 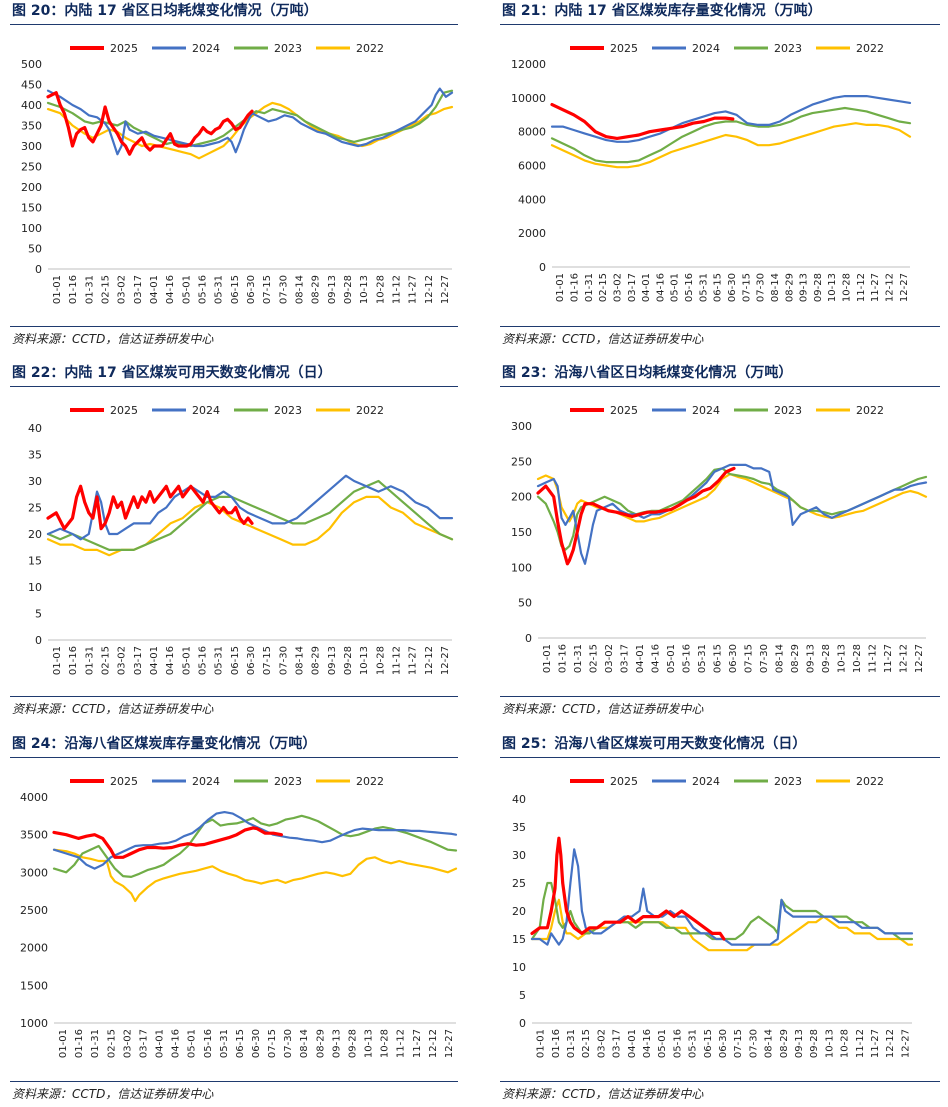 What do you see at coordinates (720, 1081) in the screenshot?
I see `figure-25-bottom-rule` at bounding box center [720, 1081].